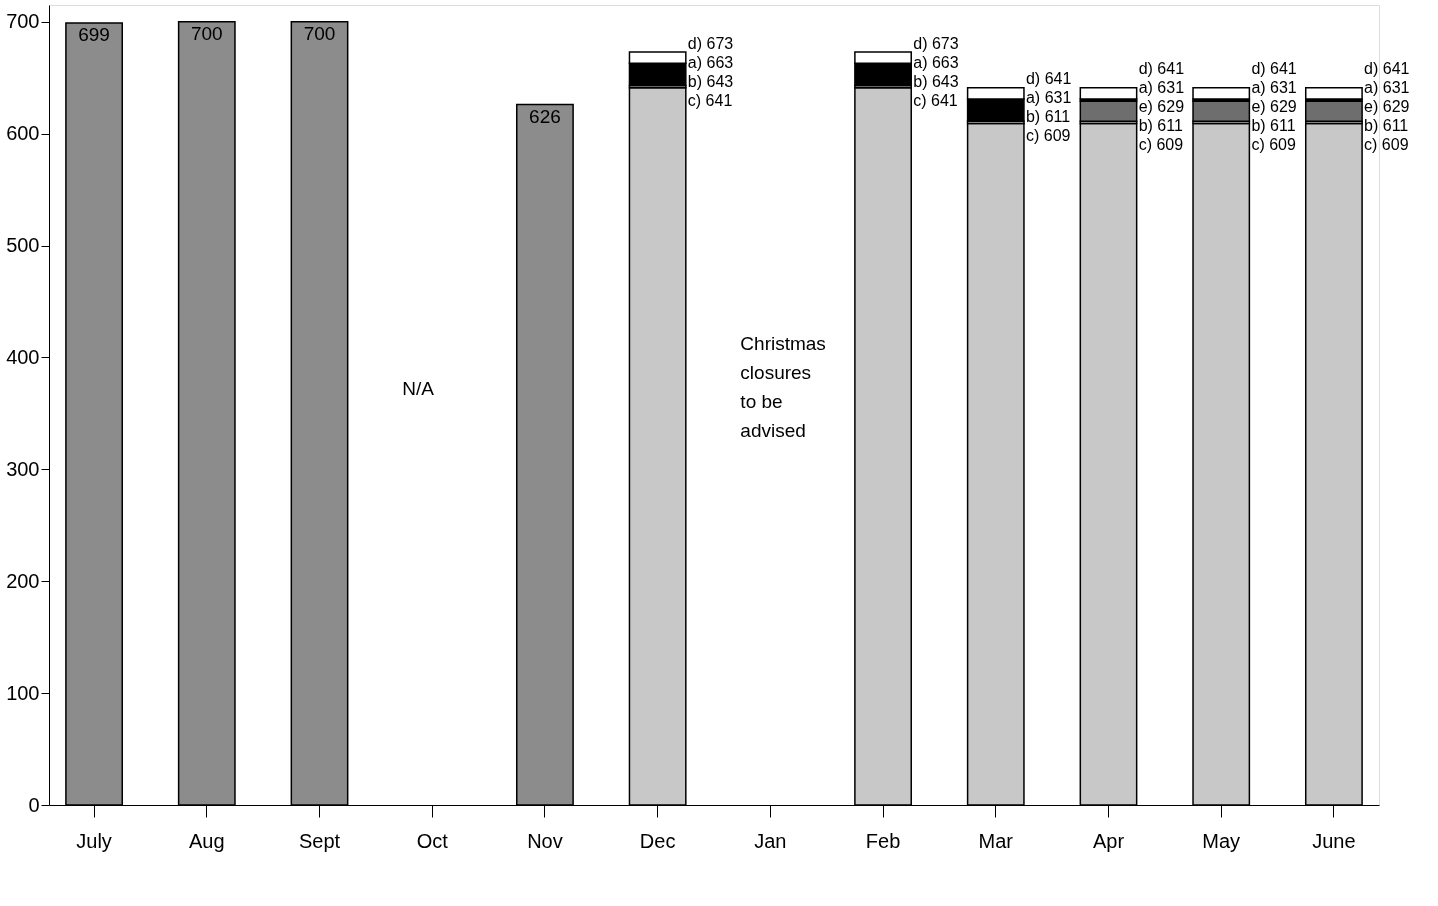 Image resolution: width=1438 pixels, height=906 pixels. What do you see at coordinates (23, 356) in the screenshot?
I see `y-tick-label: 400` at bounding box center [23, 356].